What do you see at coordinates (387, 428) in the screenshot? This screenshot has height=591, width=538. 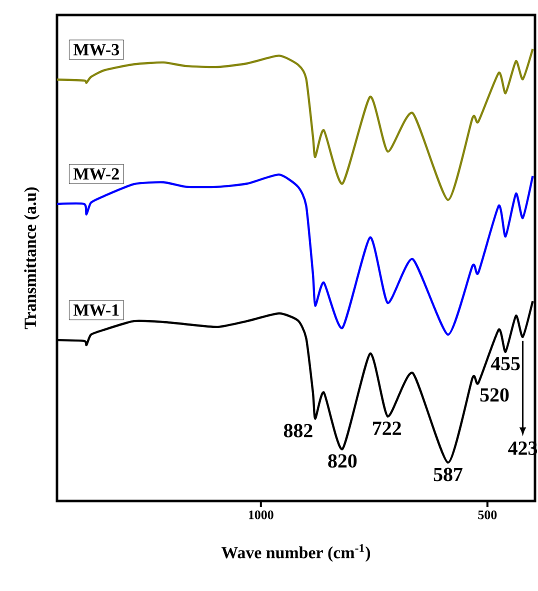 I see `annotation: 722` at bounding box center [387, 428].